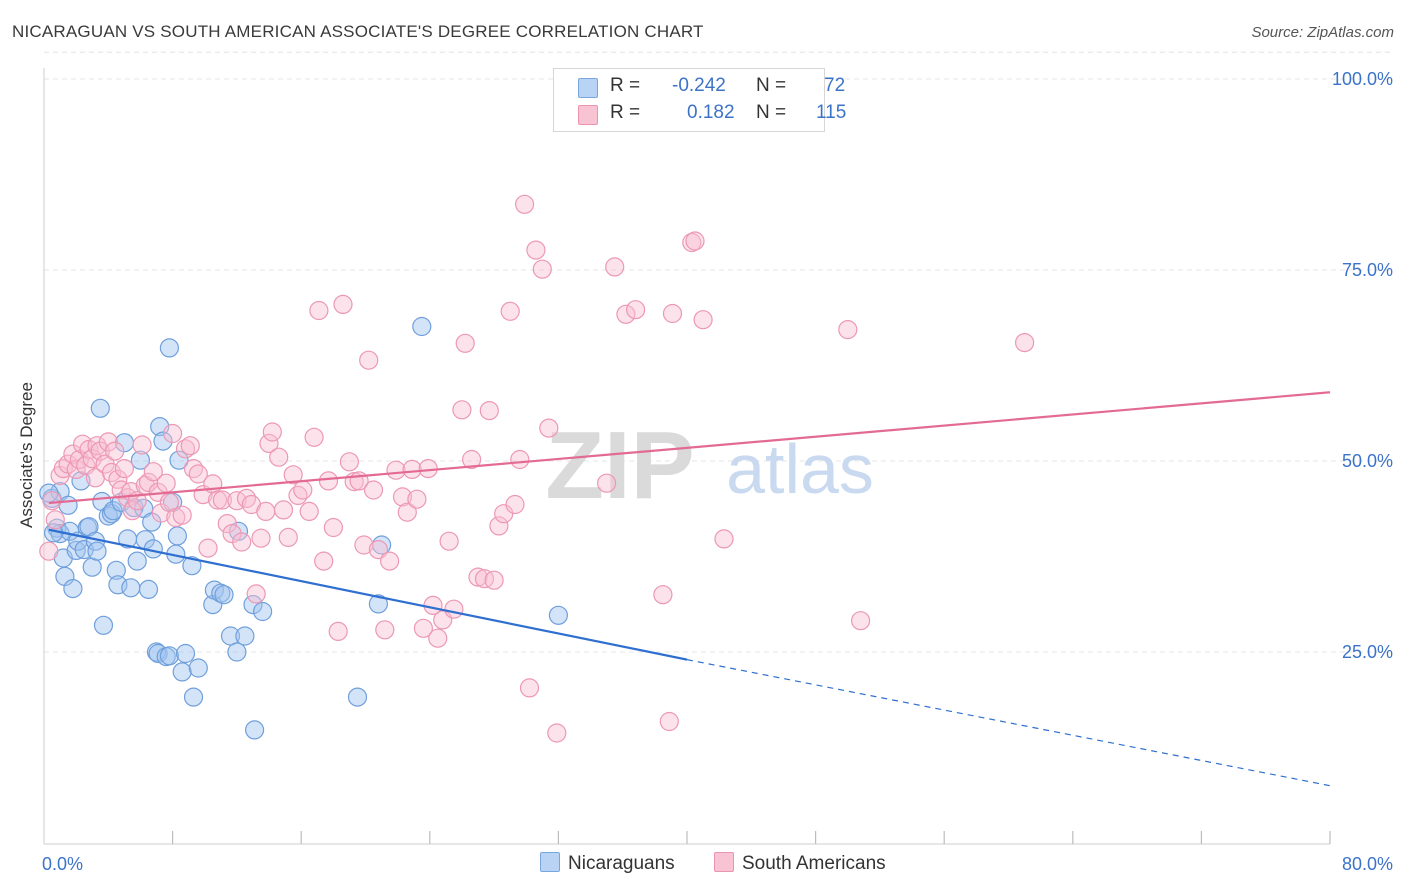 Image resolution: width=1406 pixels, height=892 pixels. I want to click on x-tick-label: 80.0%, so click(1367, 864).